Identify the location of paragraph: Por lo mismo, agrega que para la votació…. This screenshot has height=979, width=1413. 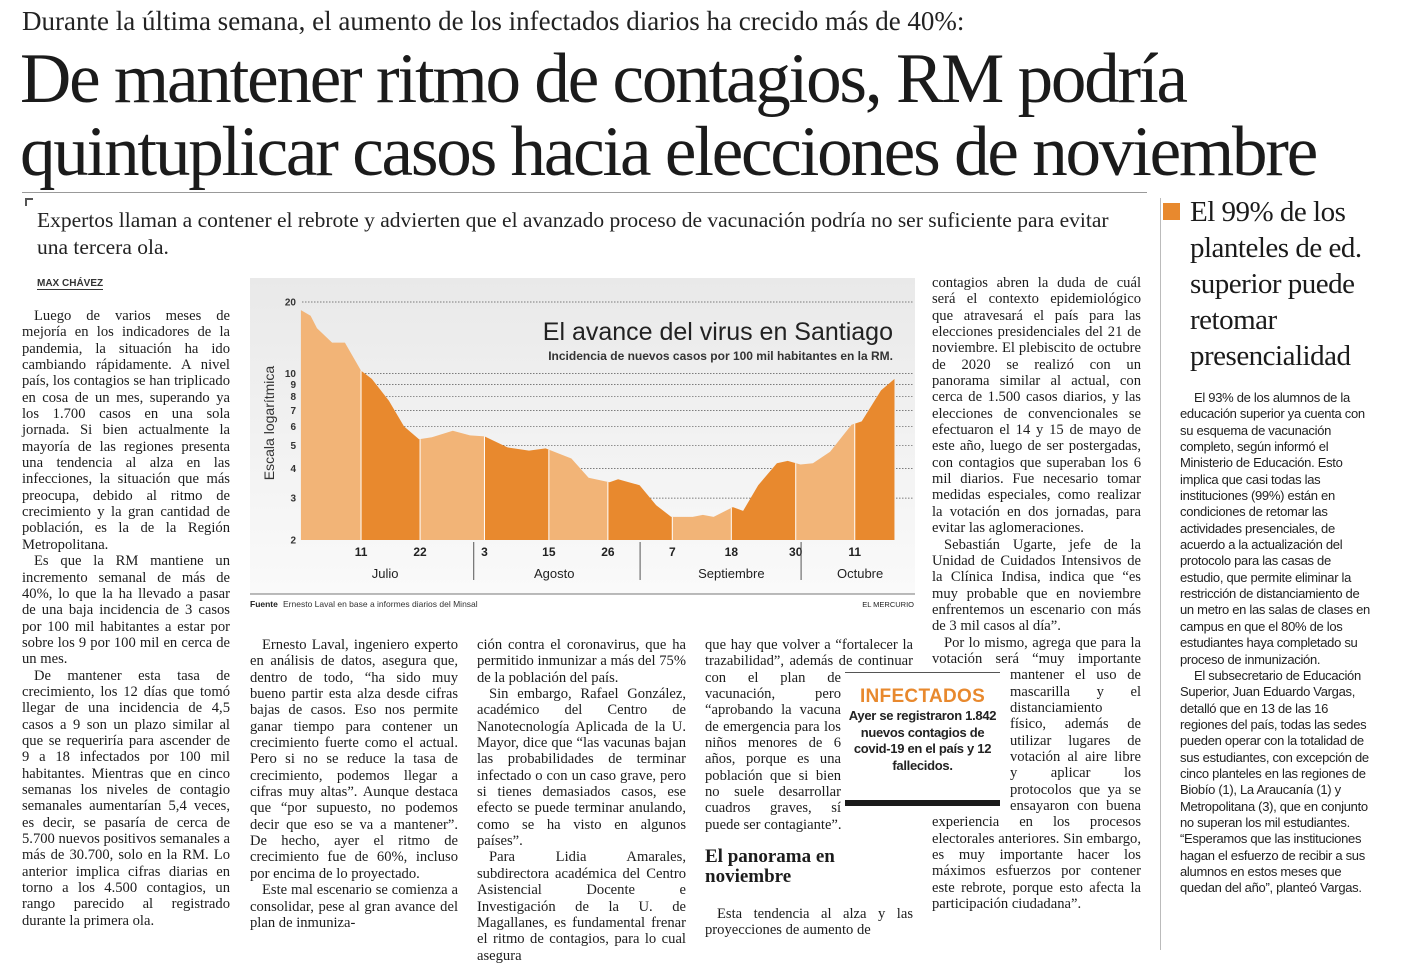
(1036, 773).